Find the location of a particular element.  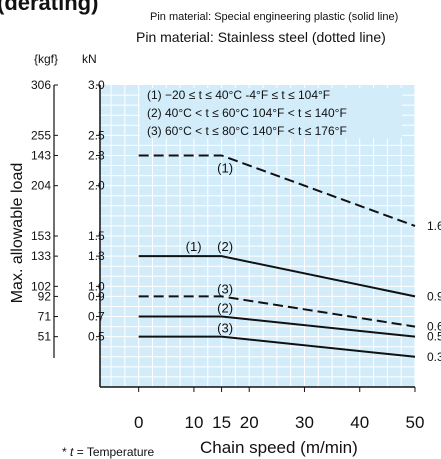

series-end-label: 0.9 is located at coordinates (434, 296).